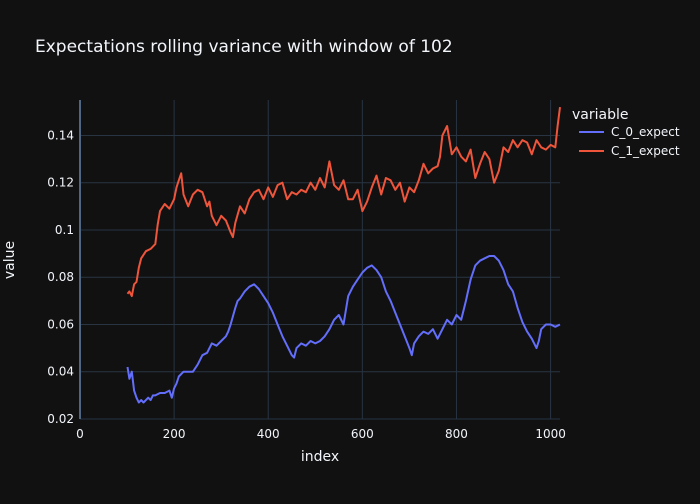 This screenshot has height=504, width=700. I want to click on legend-item-c1: C_1_expect, so click(629, 151).